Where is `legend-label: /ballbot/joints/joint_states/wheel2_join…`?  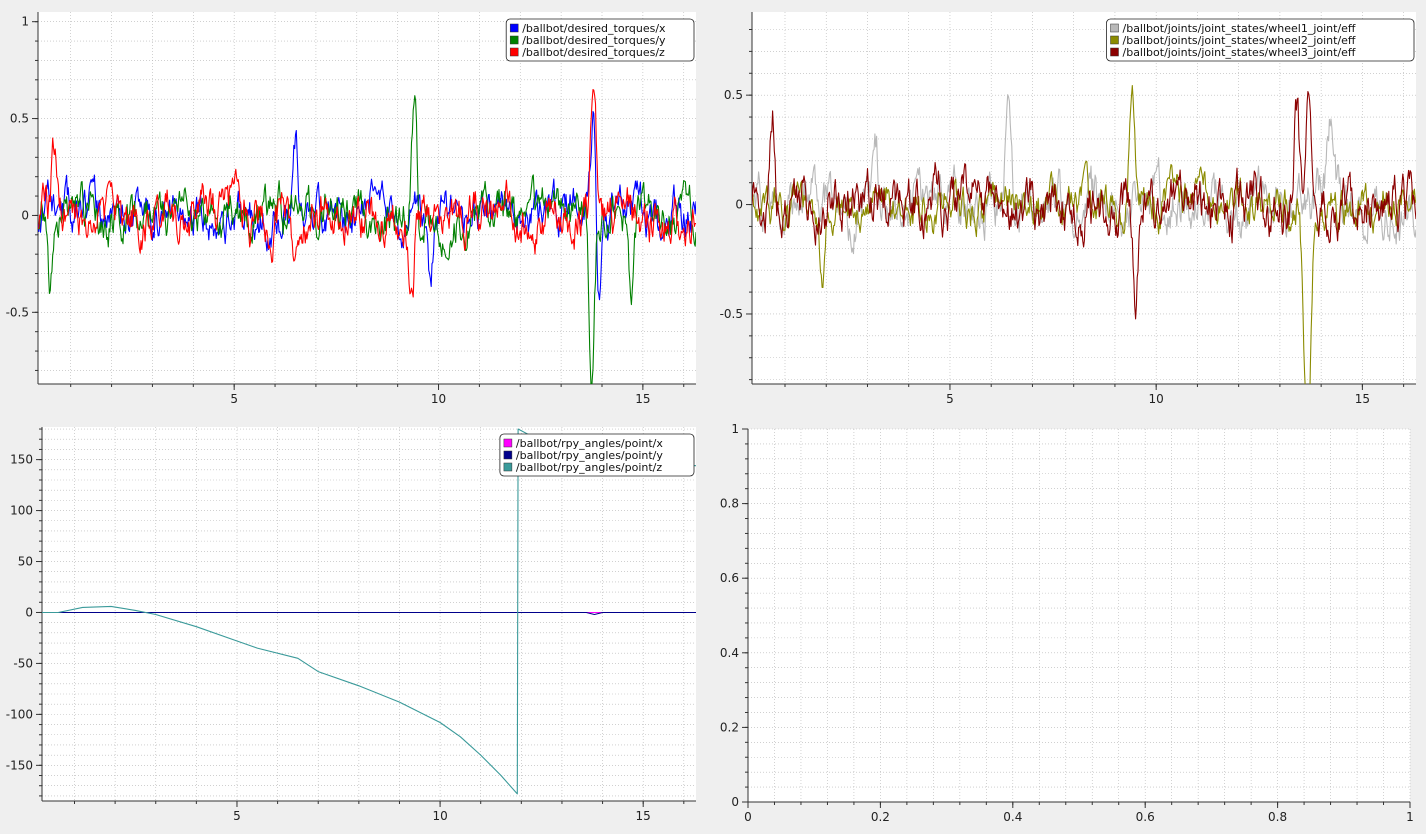 legend-label: /ballbot/joints/joint_states/wheel2_join… is located at coordinates (1239, 40).